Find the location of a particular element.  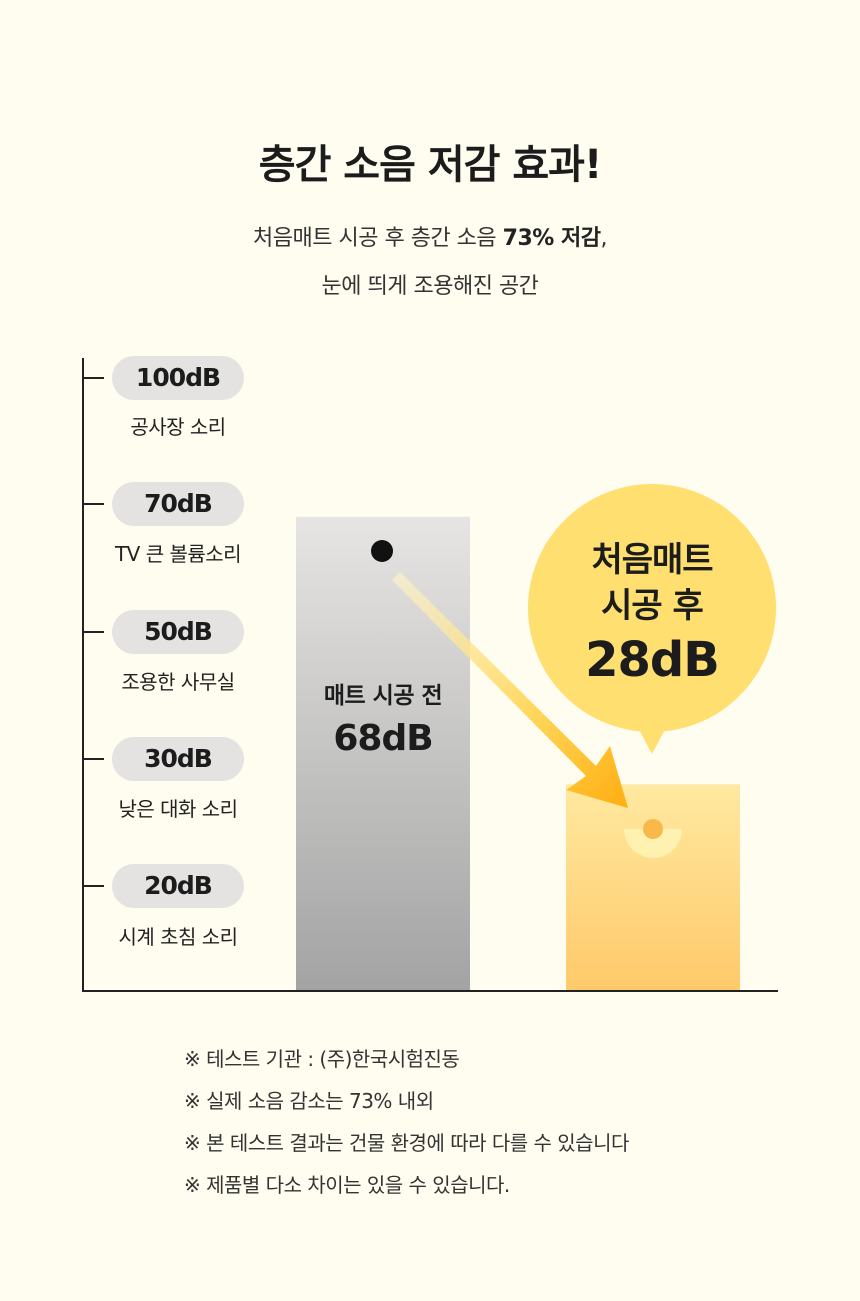

level-desc-50db: 조용한 사무실 is located at coordinates (178, 682).